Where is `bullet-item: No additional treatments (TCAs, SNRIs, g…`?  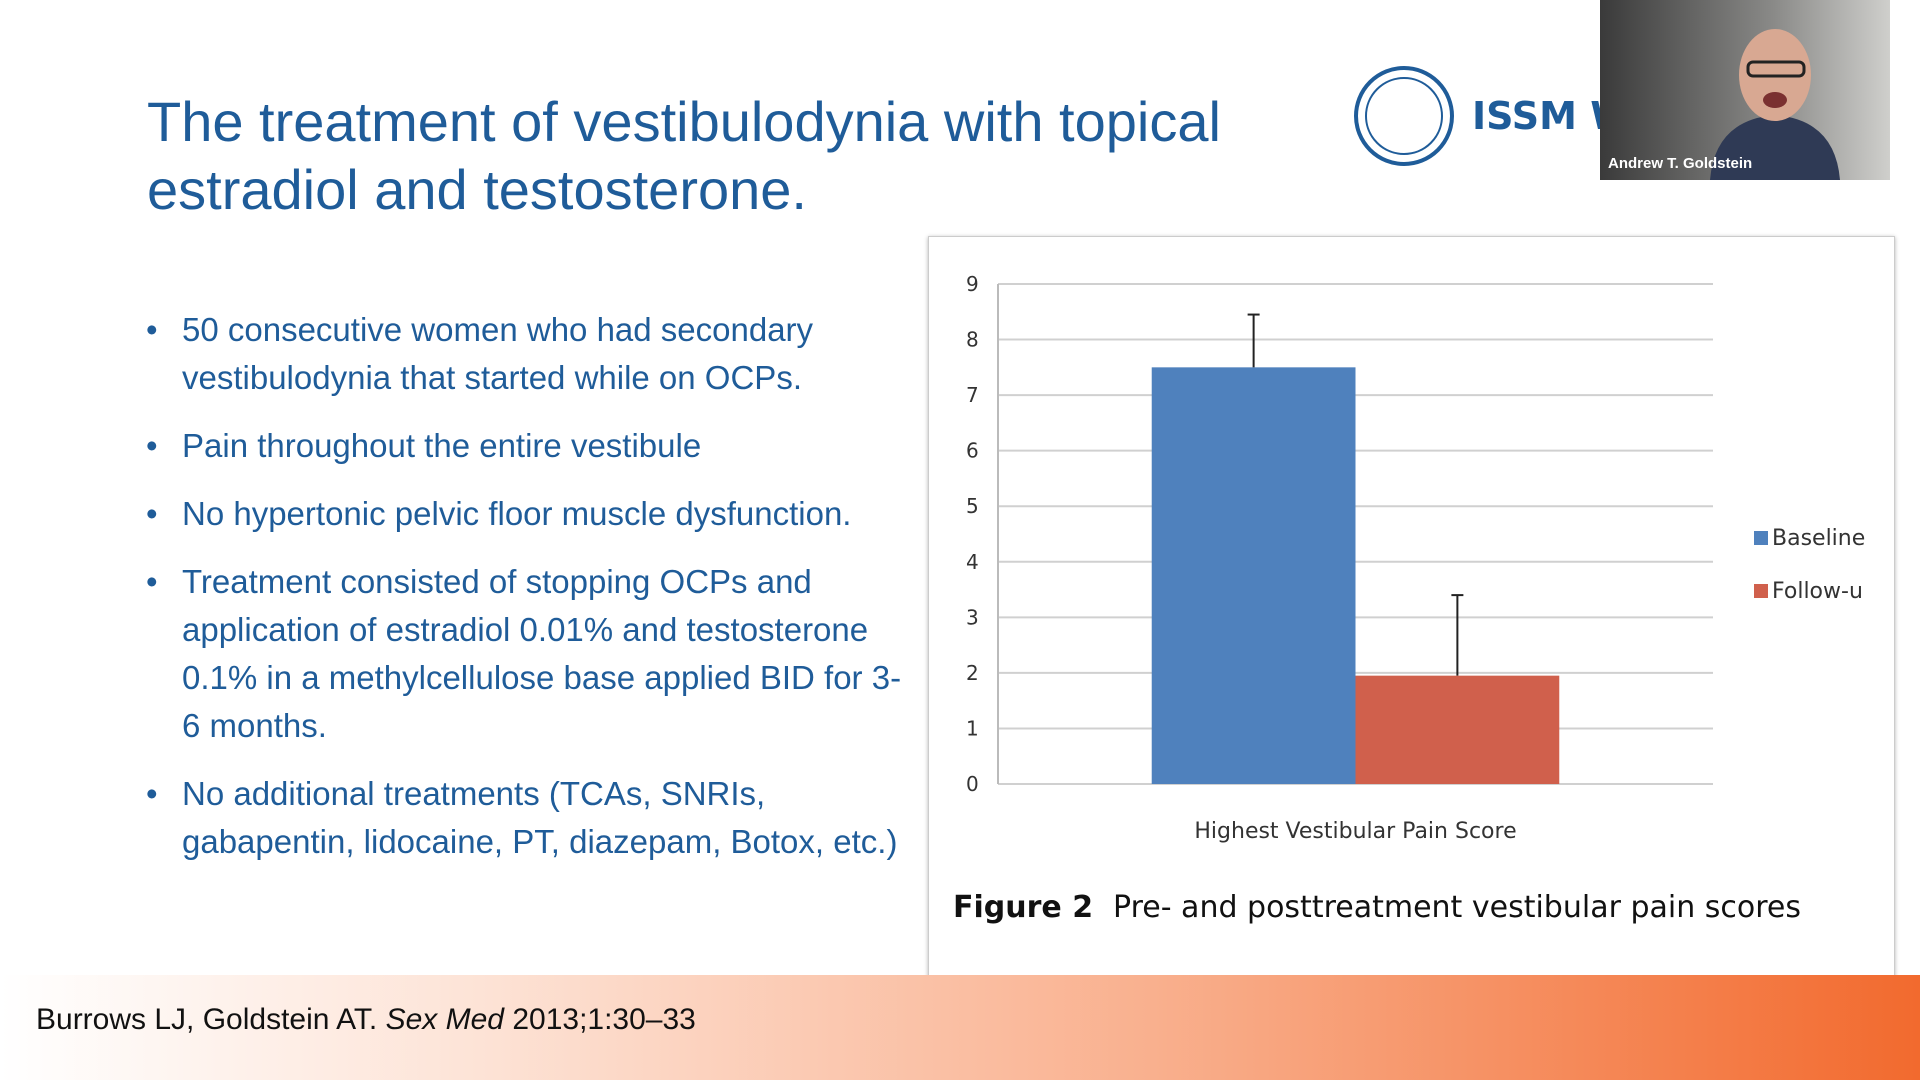 bullet-item: No additional treatments (TCAs, SNRIs, g… is located at coordinates (526, 818).